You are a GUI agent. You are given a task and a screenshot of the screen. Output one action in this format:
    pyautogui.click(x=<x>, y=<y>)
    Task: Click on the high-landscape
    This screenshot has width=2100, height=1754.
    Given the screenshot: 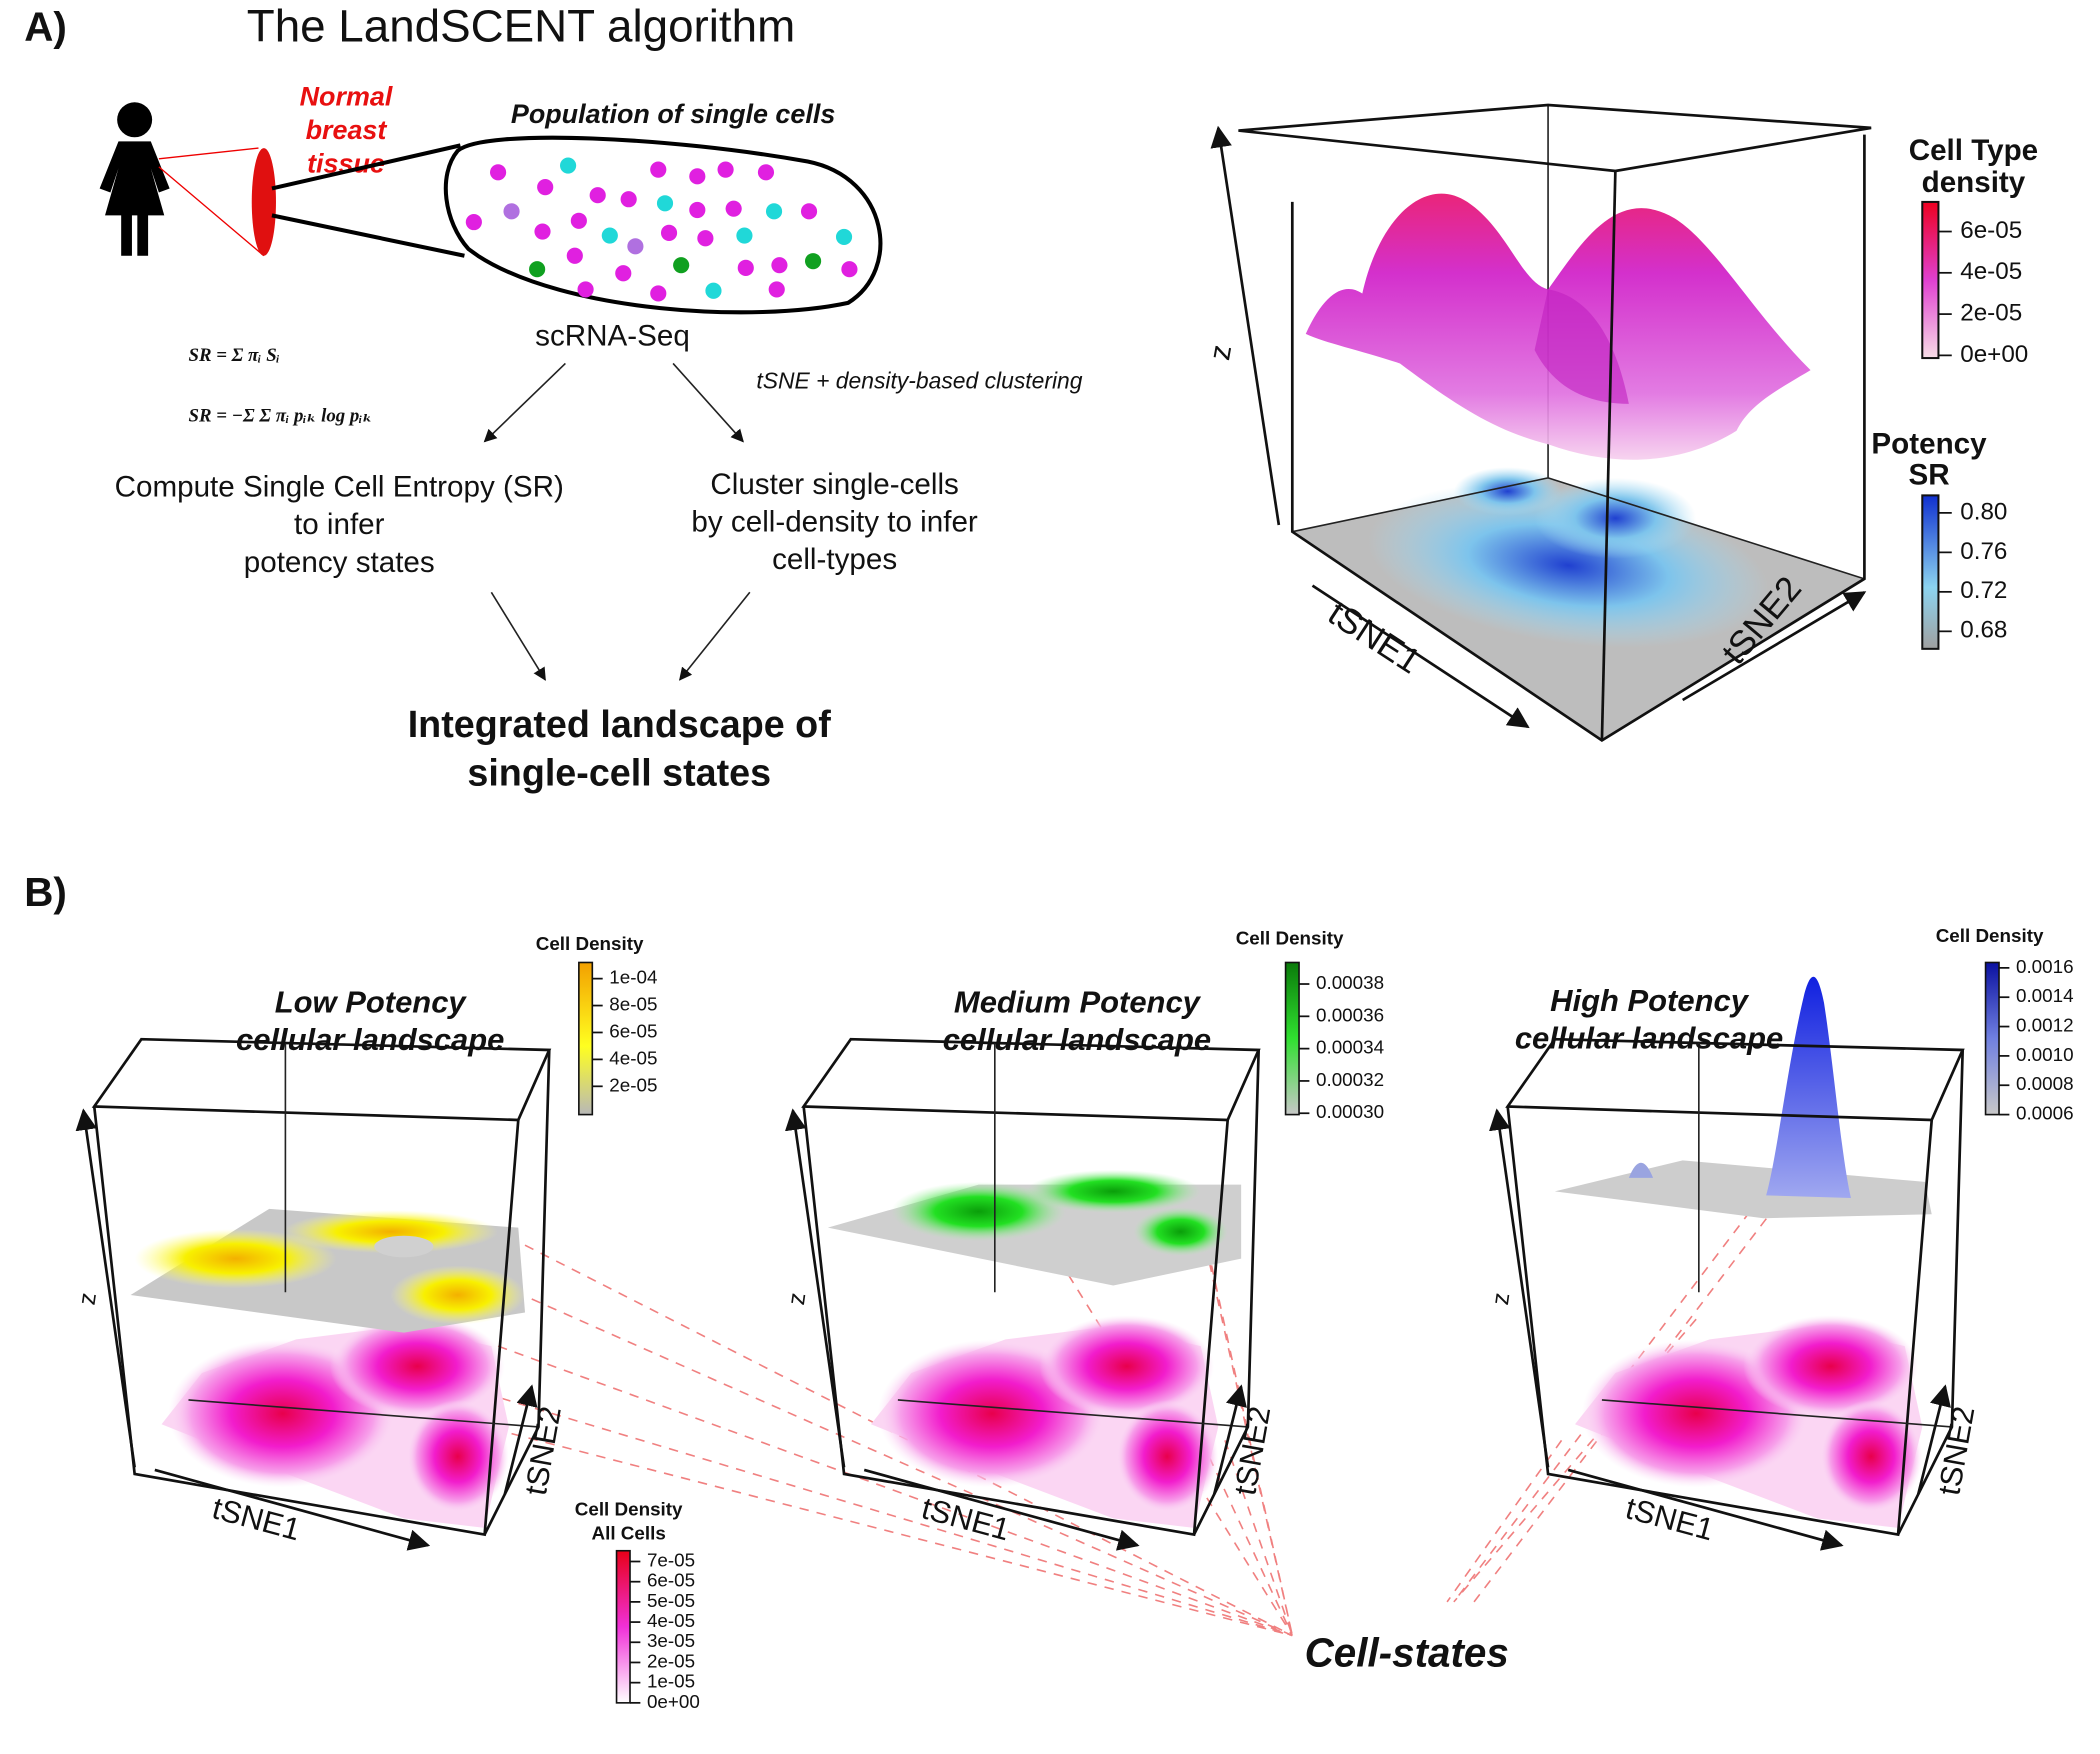 What is the action you would take?
    pyautogui.click(x=1748, y=1253)
    